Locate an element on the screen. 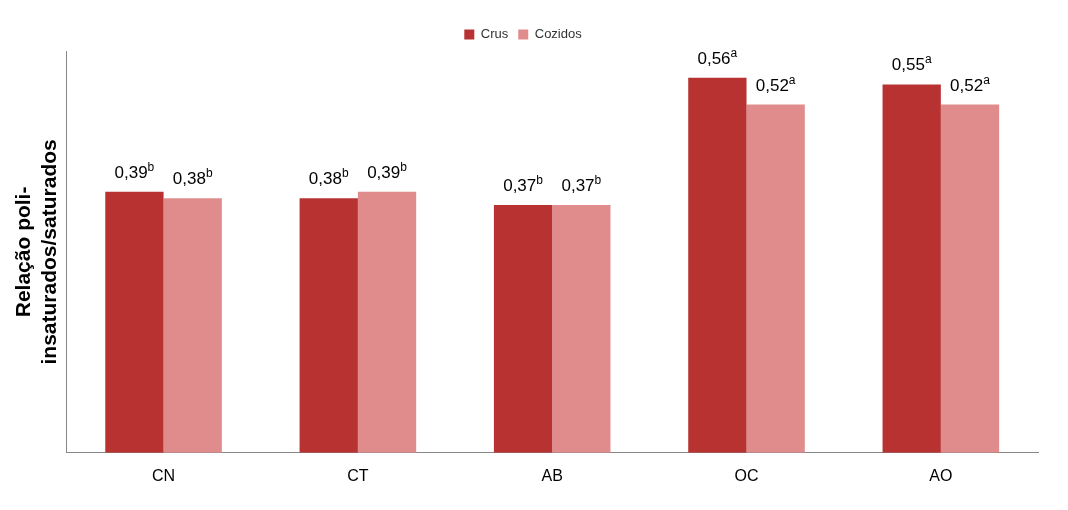  legend-label: Cozidos is located at coordinates (558, 34).